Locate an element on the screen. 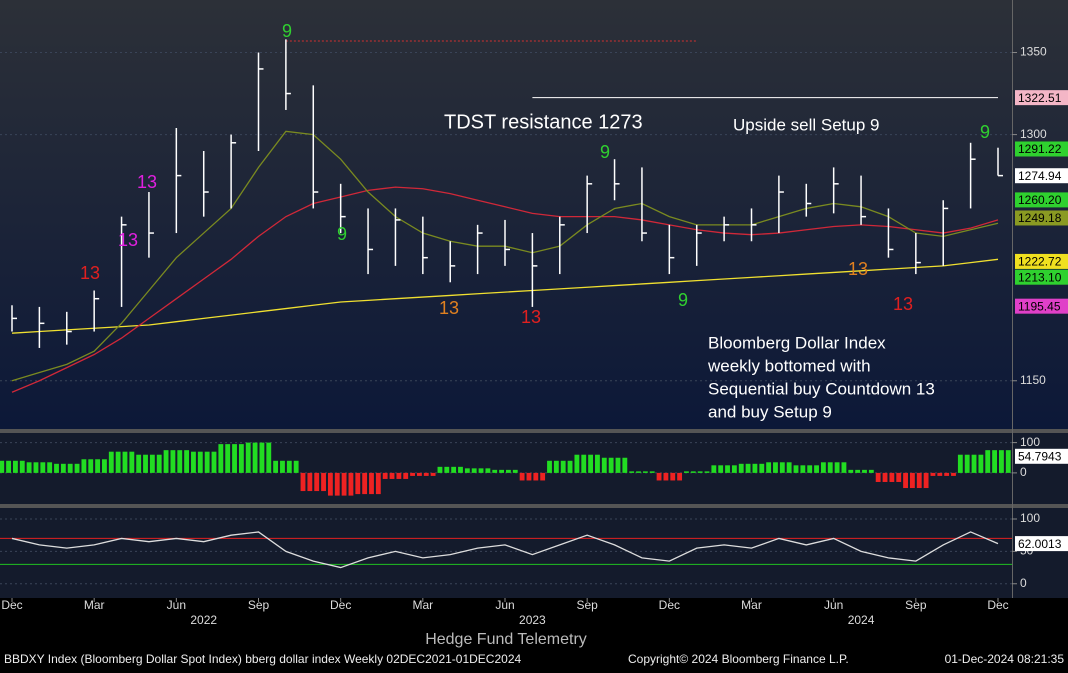 The image size is (1068, 673). price-marker-label: 1195.45 is located at coordinates (1039, 306).